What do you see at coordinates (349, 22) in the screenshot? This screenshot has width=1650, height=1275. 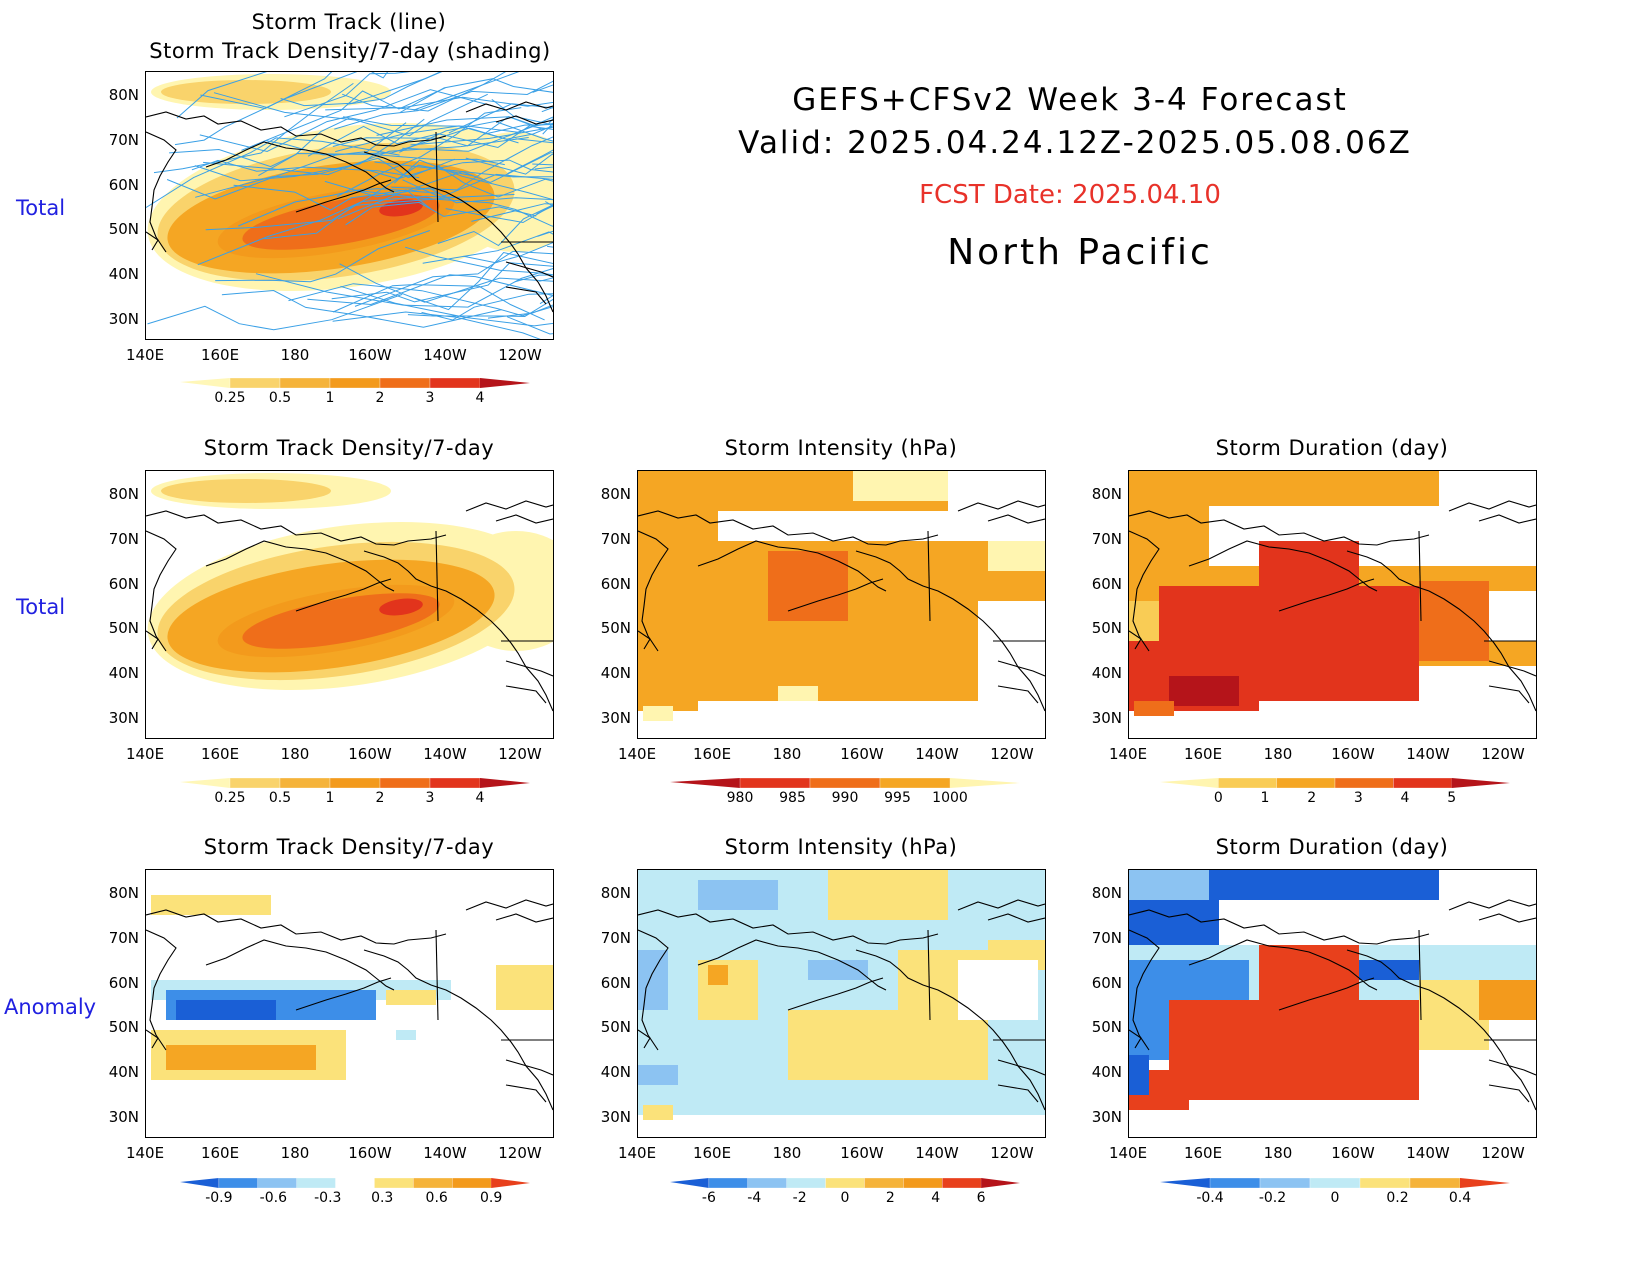 I see `panel-title-track-line: Storm Track (line)` at bounding box center [349, 22].